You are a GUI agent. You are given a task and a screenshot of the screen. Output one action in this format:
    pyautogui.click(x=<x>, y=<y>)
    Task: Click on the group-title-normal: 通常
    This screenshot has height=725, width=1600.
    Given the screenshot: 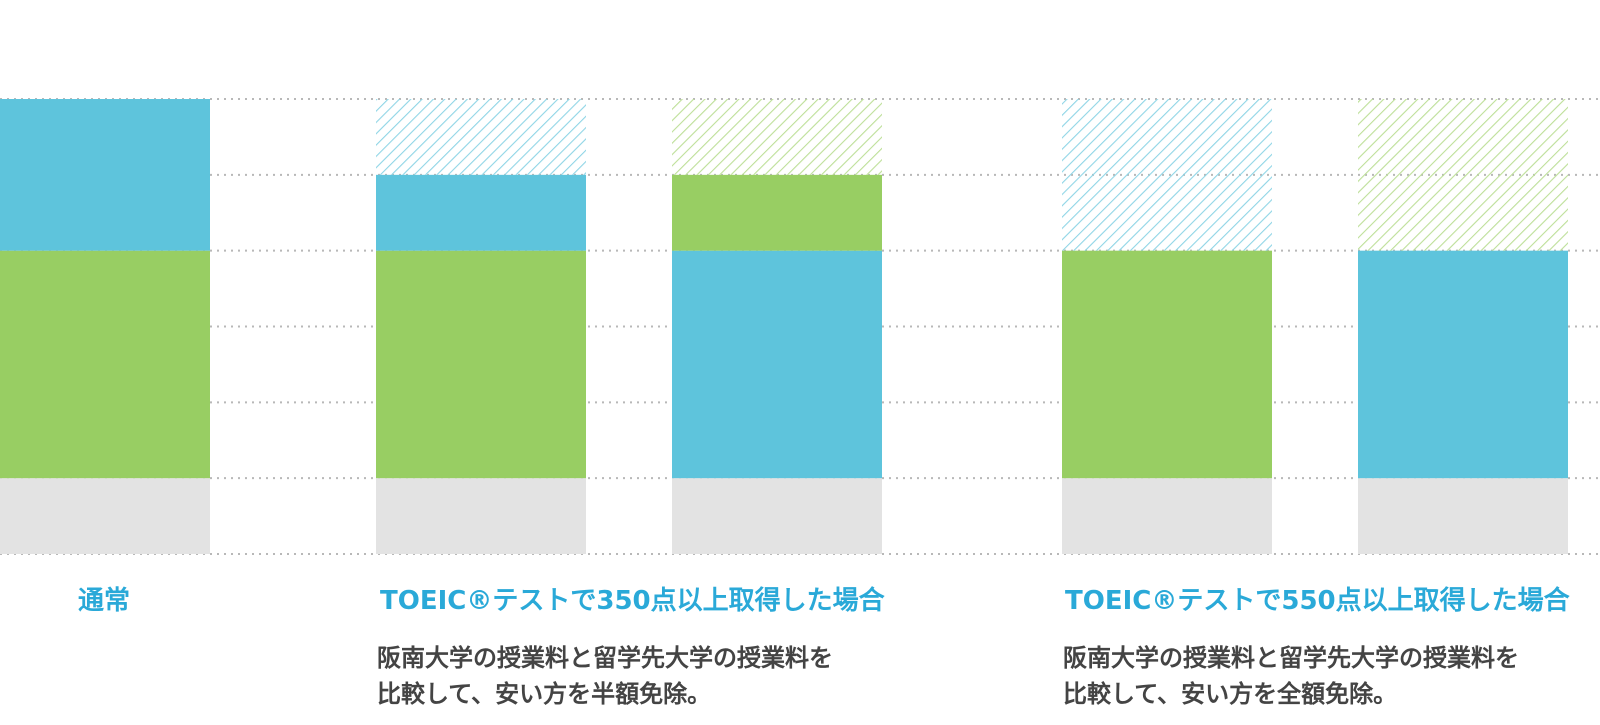 What is the action you would take?
    pyautogui.click(x=104, y=601)
    